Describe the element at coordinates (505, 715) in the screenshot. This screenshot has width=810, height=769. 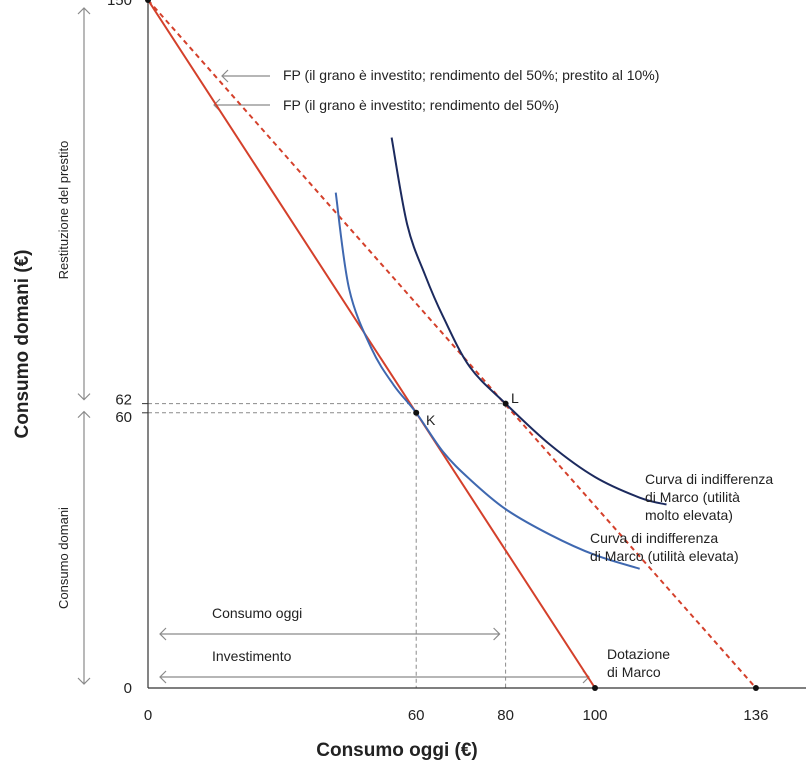
I see `x-tick-label: 80` at that location.